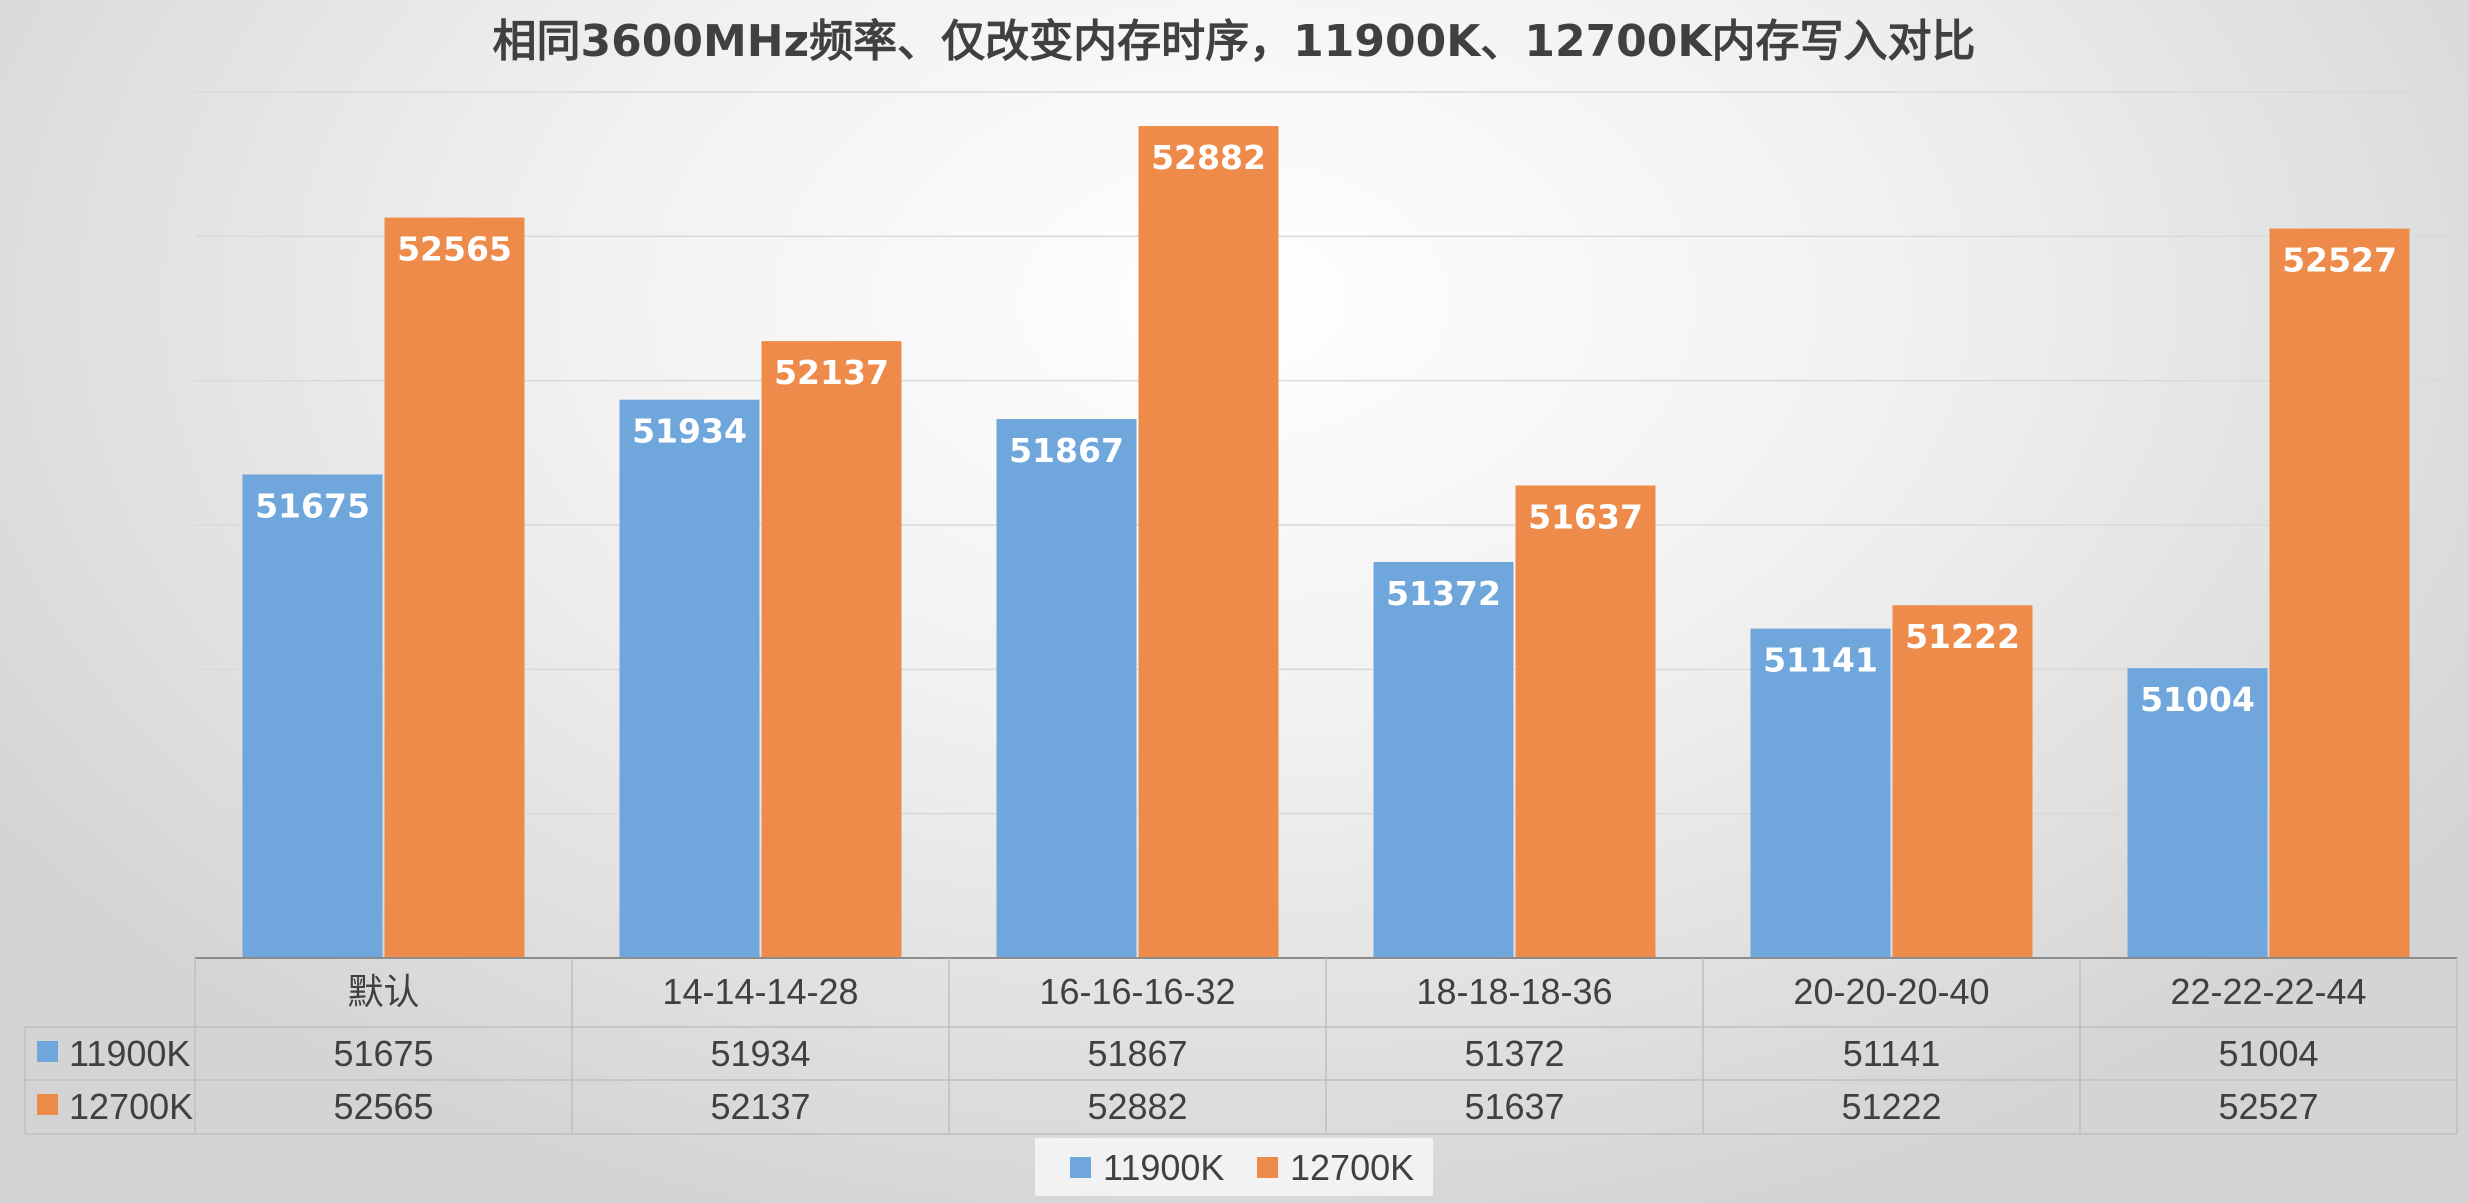 The width and height of the screenshot is (2468, 1203). Describe the element at coordinates (454, 249) in the screenshot. I see `data-label: 52565` at that location.